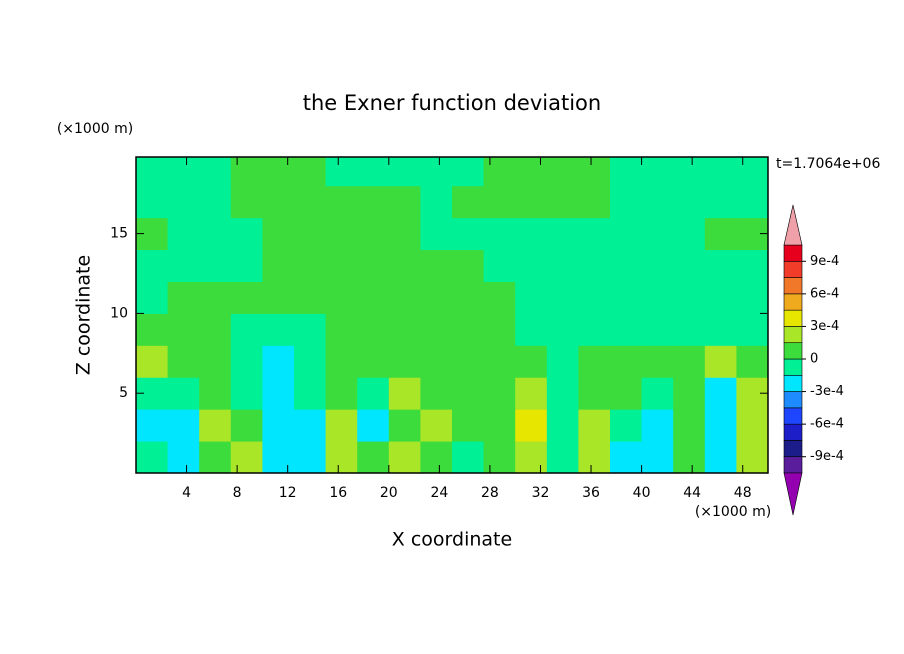 This screenshot has width=904, height=654. Describe the element at coordinates (793, 225) in the screenshot. I see `colorbar-extend-high` at that location.